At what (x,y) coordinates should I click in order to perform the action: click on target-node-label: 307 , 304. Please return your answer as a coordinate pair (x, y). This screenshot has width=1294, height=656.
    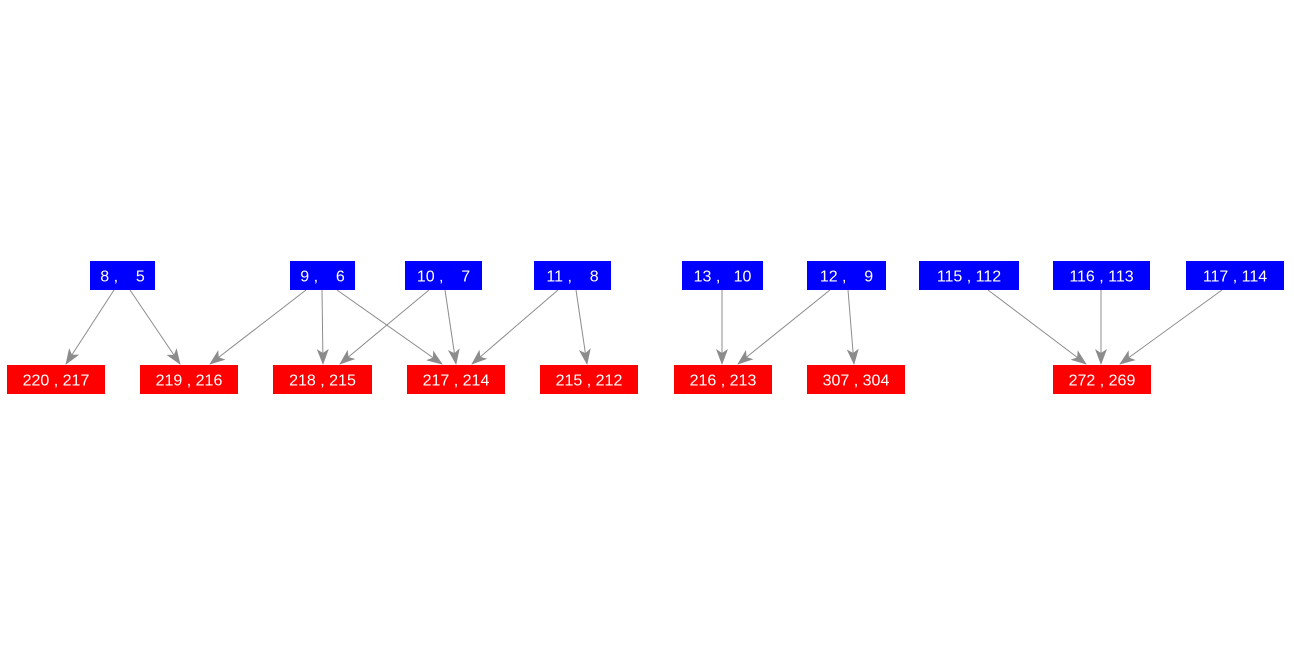
    Looking at the image, I should click on (856, 381).